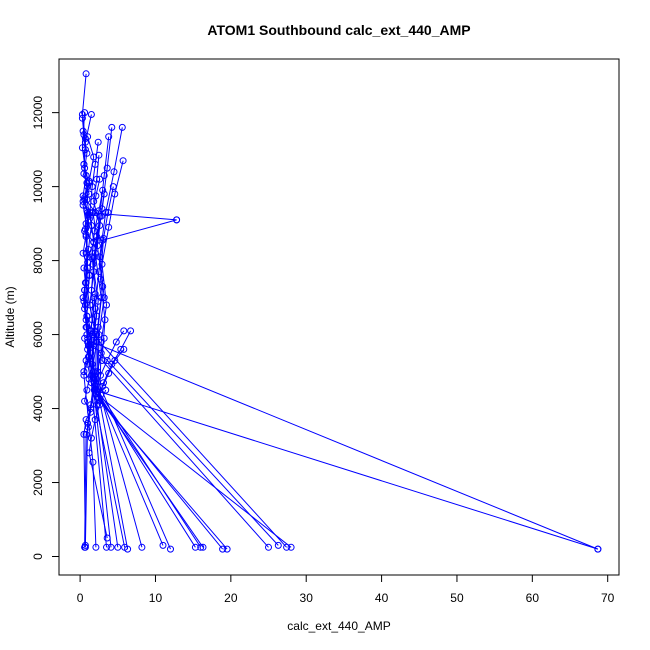 This screenshot has width=650, height=650. I want to click on y-tick-label: 4000, so click(38, 408).